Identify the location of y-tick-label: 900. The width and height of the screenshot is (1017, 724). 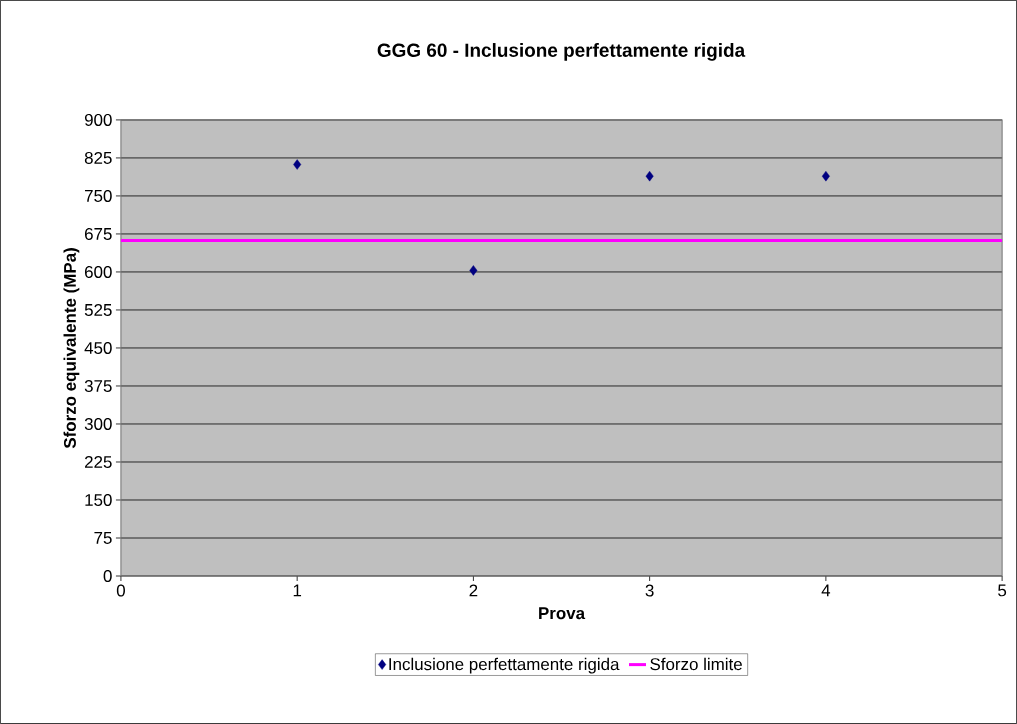
(98, 119).